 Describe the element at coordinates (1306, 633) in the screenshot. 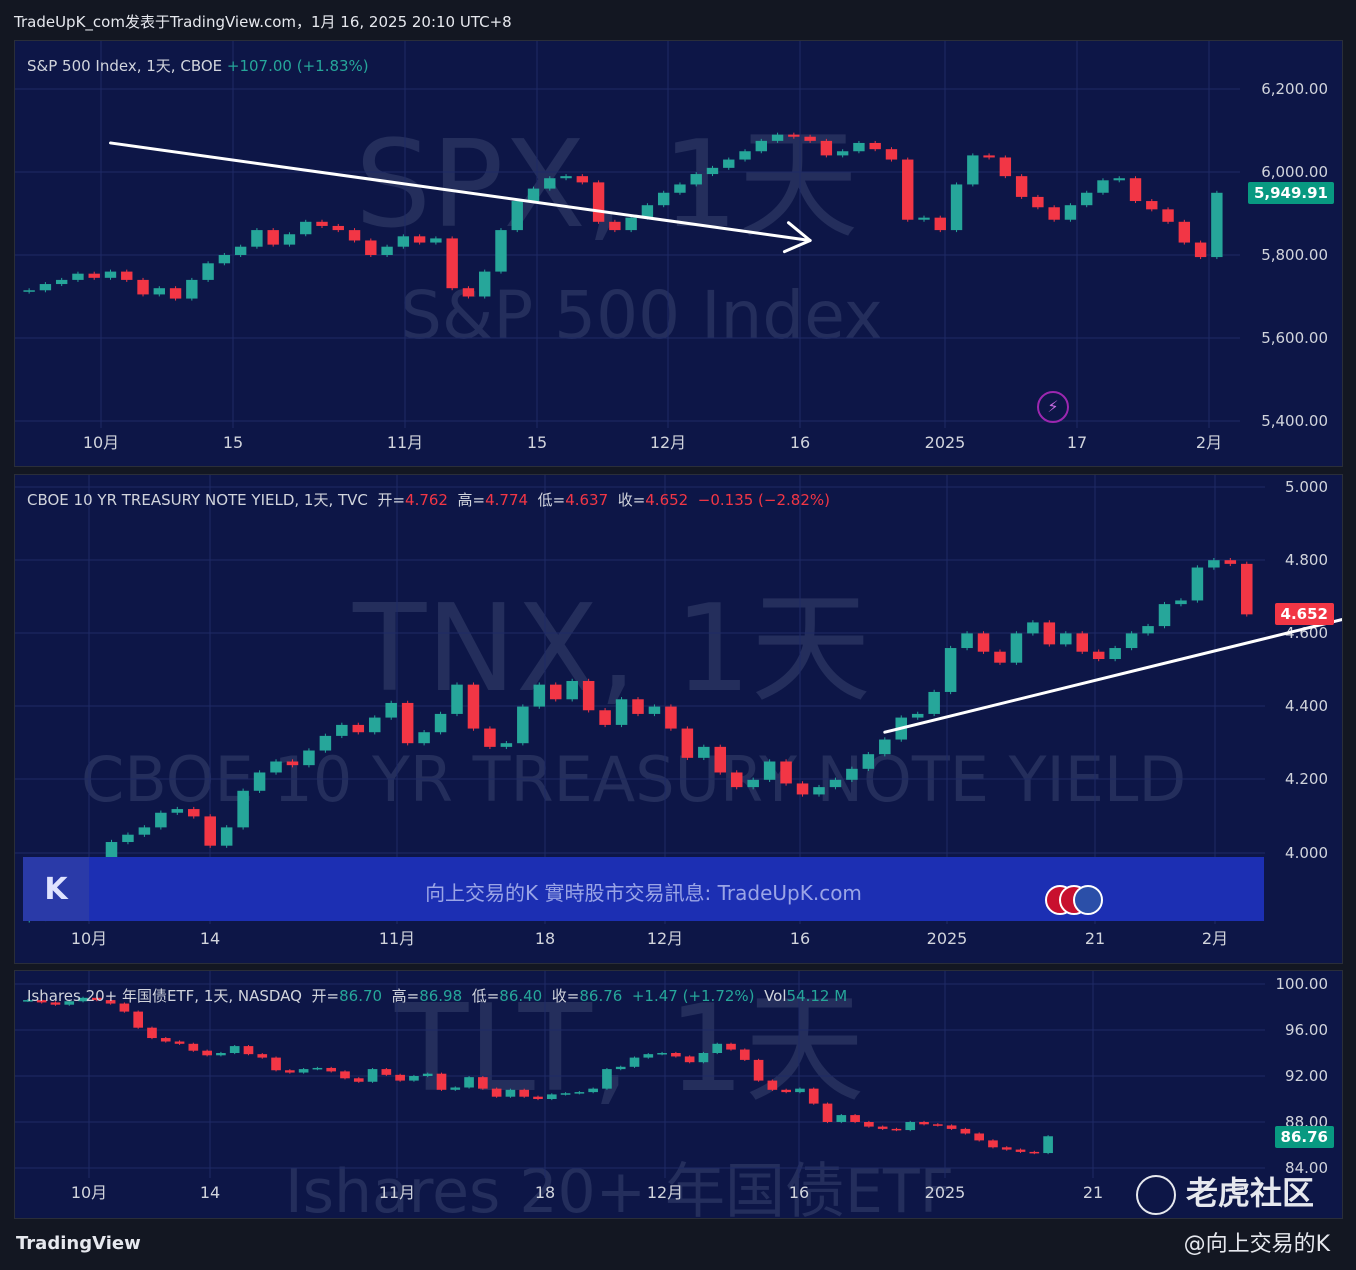

I see `y-tick-label: 4.600` at that location.